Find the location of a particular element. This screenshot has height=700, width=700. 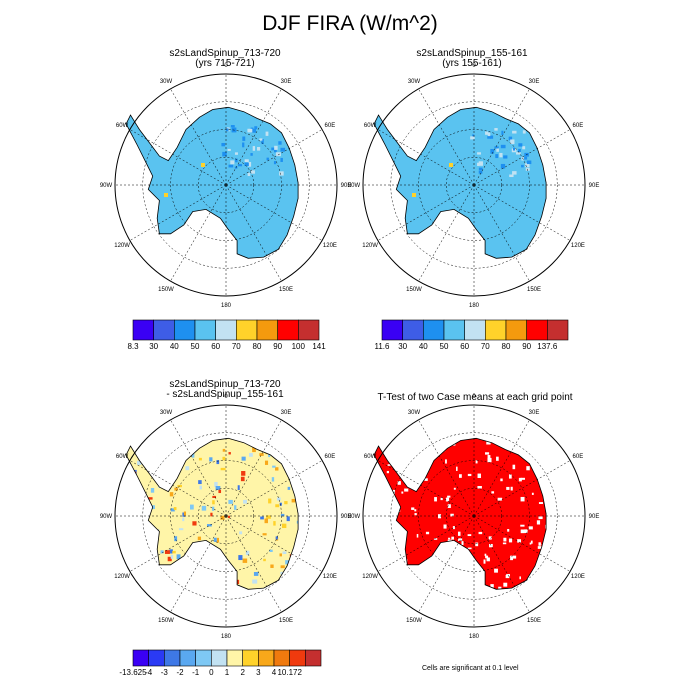

panel2-coastline is located at coordinates (460, 182).